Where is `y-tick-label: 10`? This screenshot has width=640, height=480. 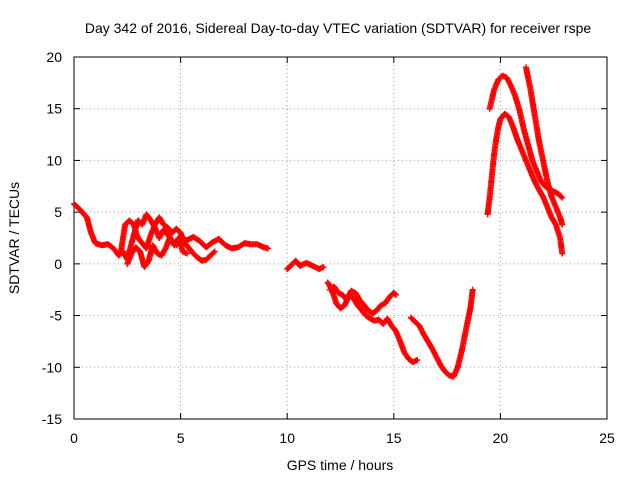 y-tick-label: 10 is located at coordinates (54, 160).